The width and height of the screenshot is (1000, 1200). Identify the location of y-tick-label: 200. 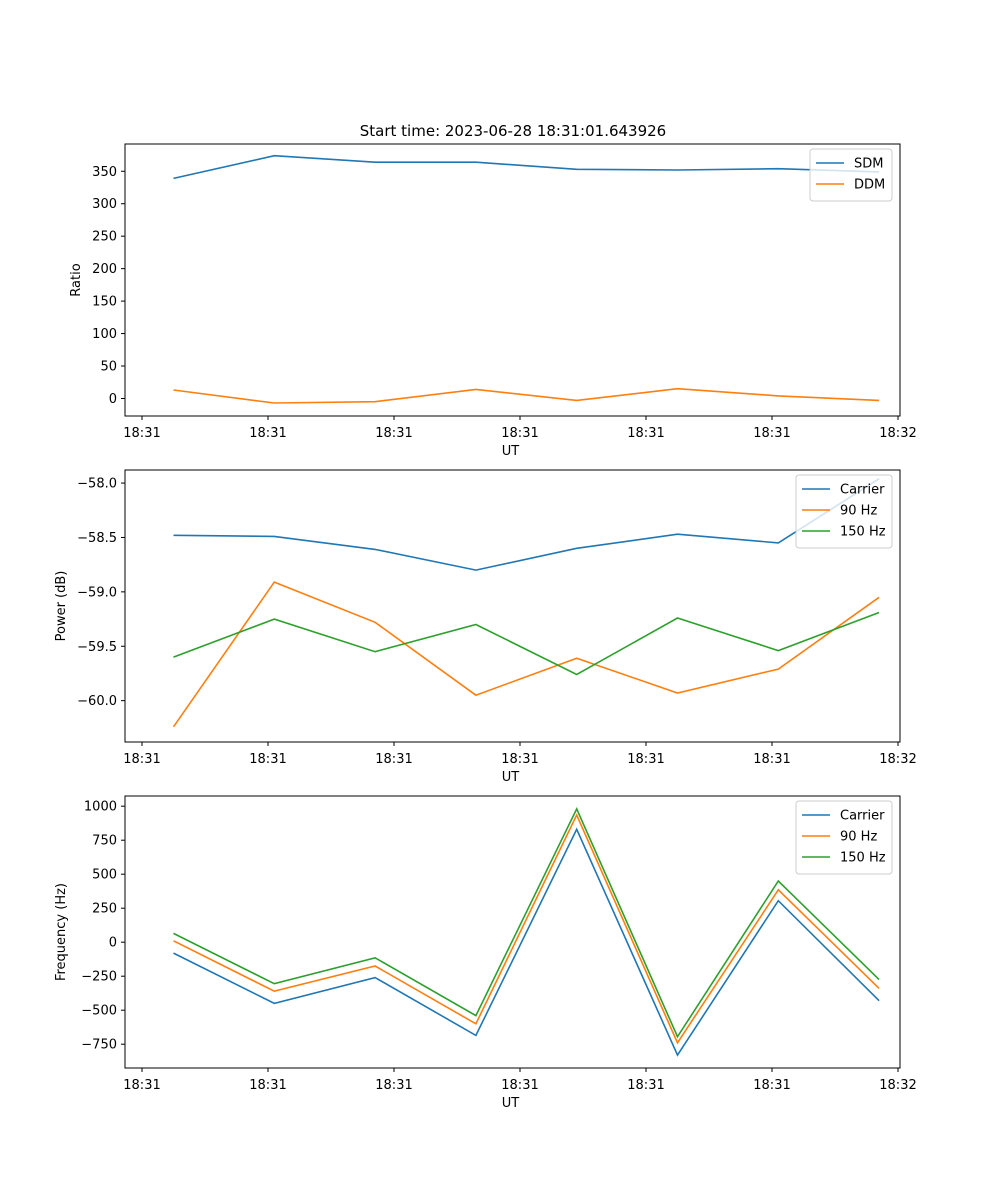
(104, 269).